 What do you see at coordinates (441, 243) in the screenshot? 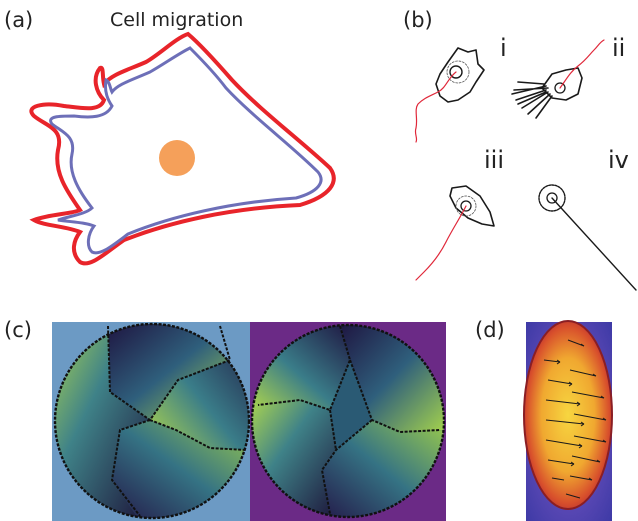
I see `trajectory-iii` at bounding box center [441, 243].